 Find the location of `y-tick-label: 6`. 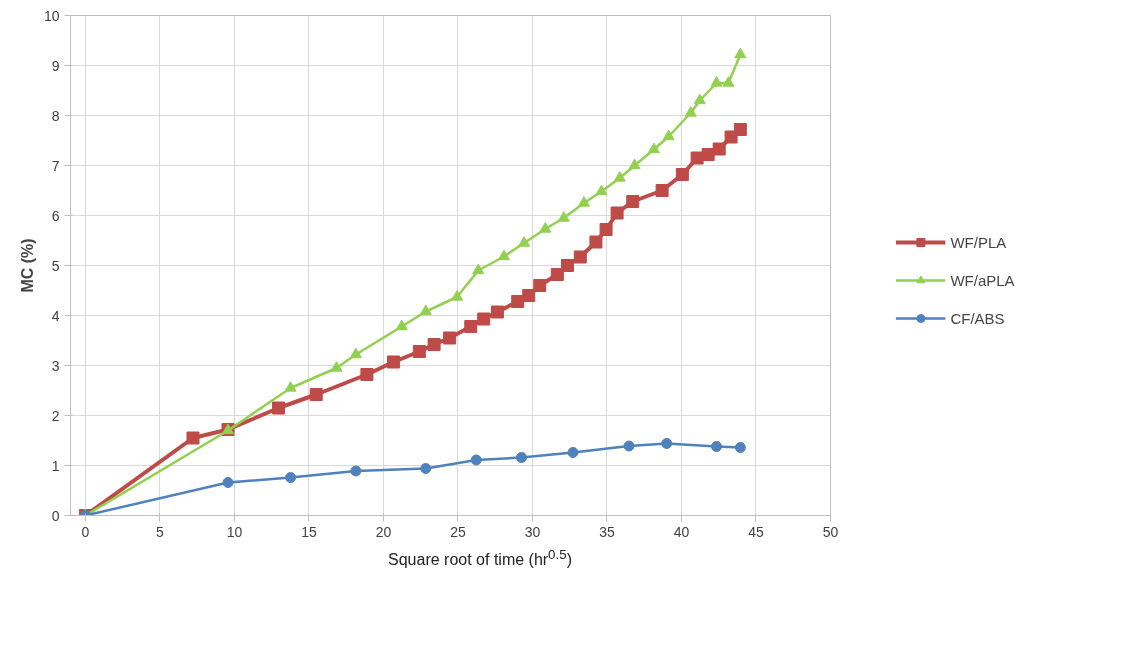

y-tick-label: 6 is located at coordinates (55, 215).